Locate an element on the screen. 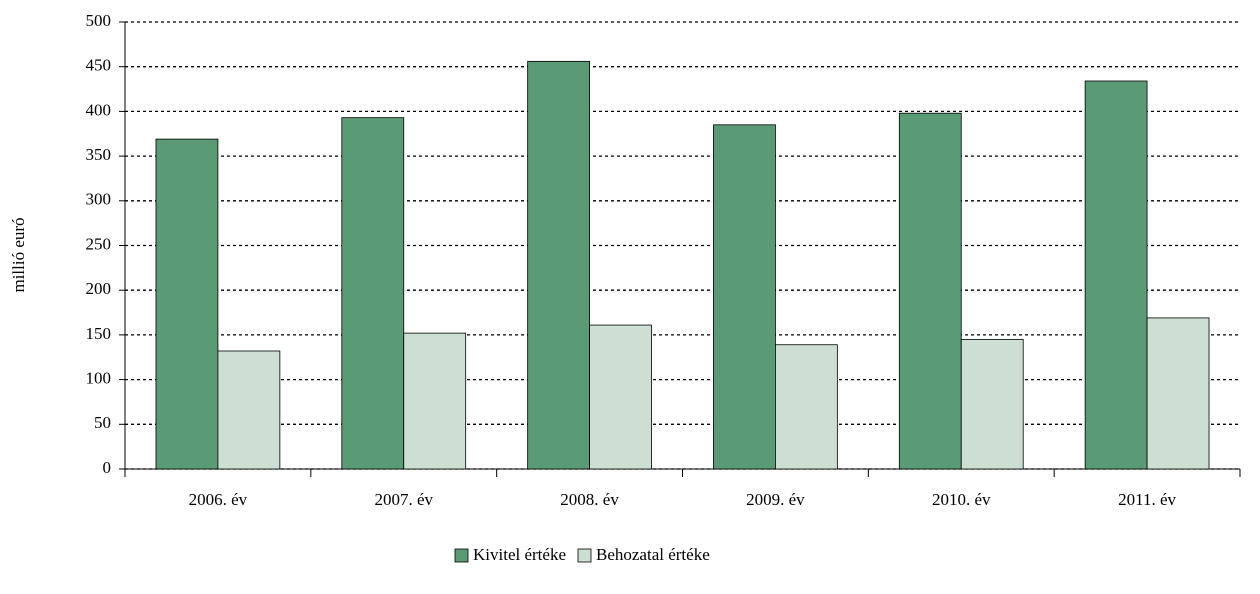 This screenshot has width=1260, height=594. y-tick-label: 300 is located at coordinates (99, 199).